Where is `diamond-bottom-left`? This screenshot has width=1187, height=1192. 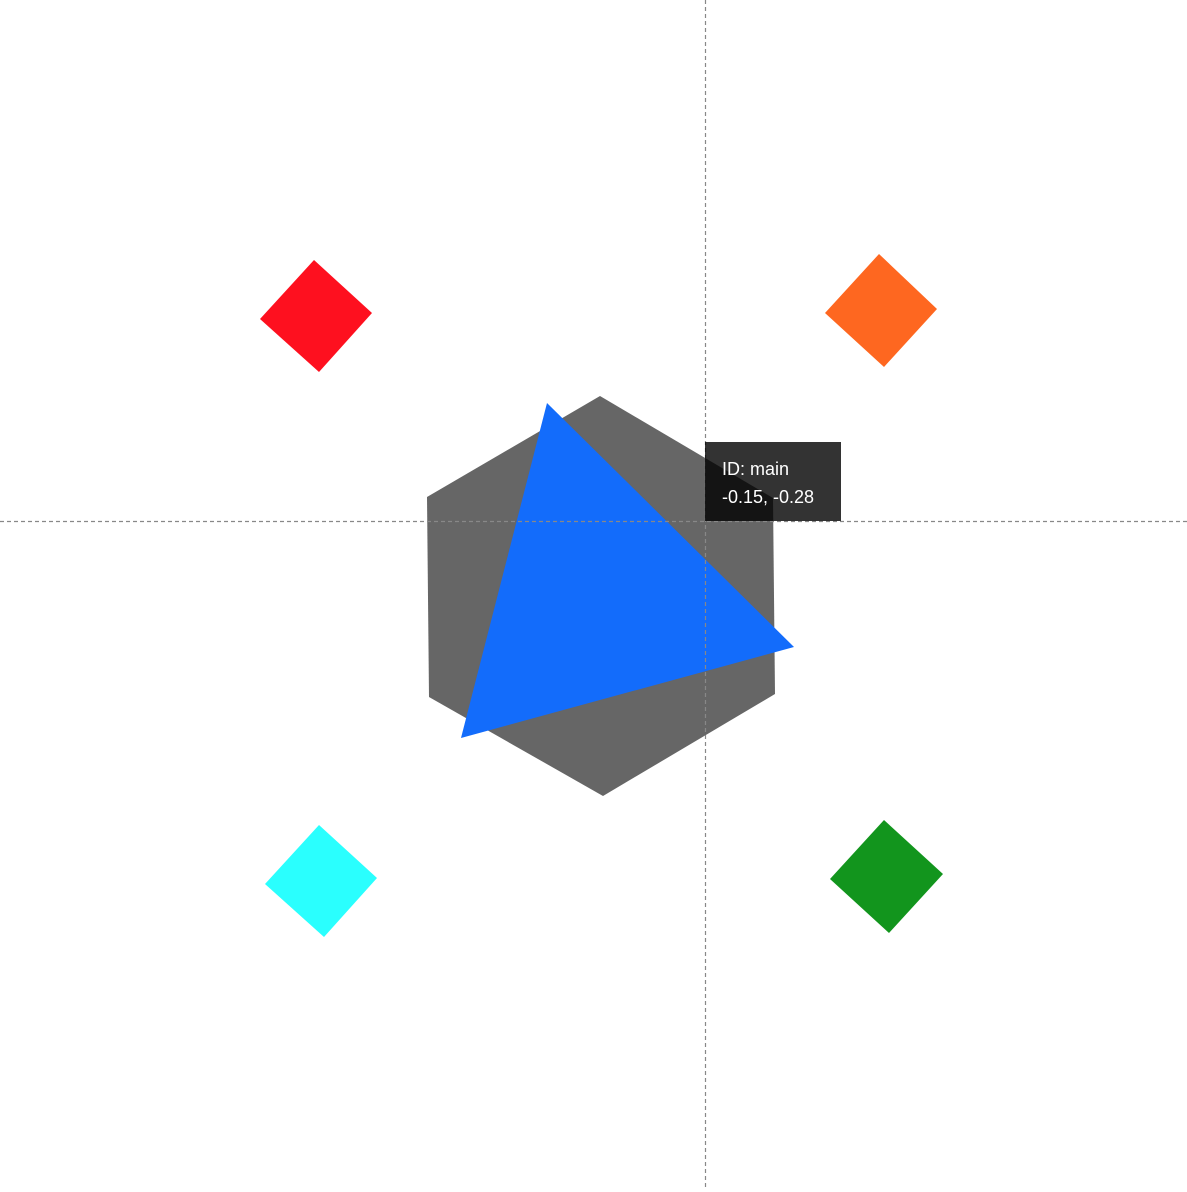
diamond-bottom-left is located at coordinates (321, 881).